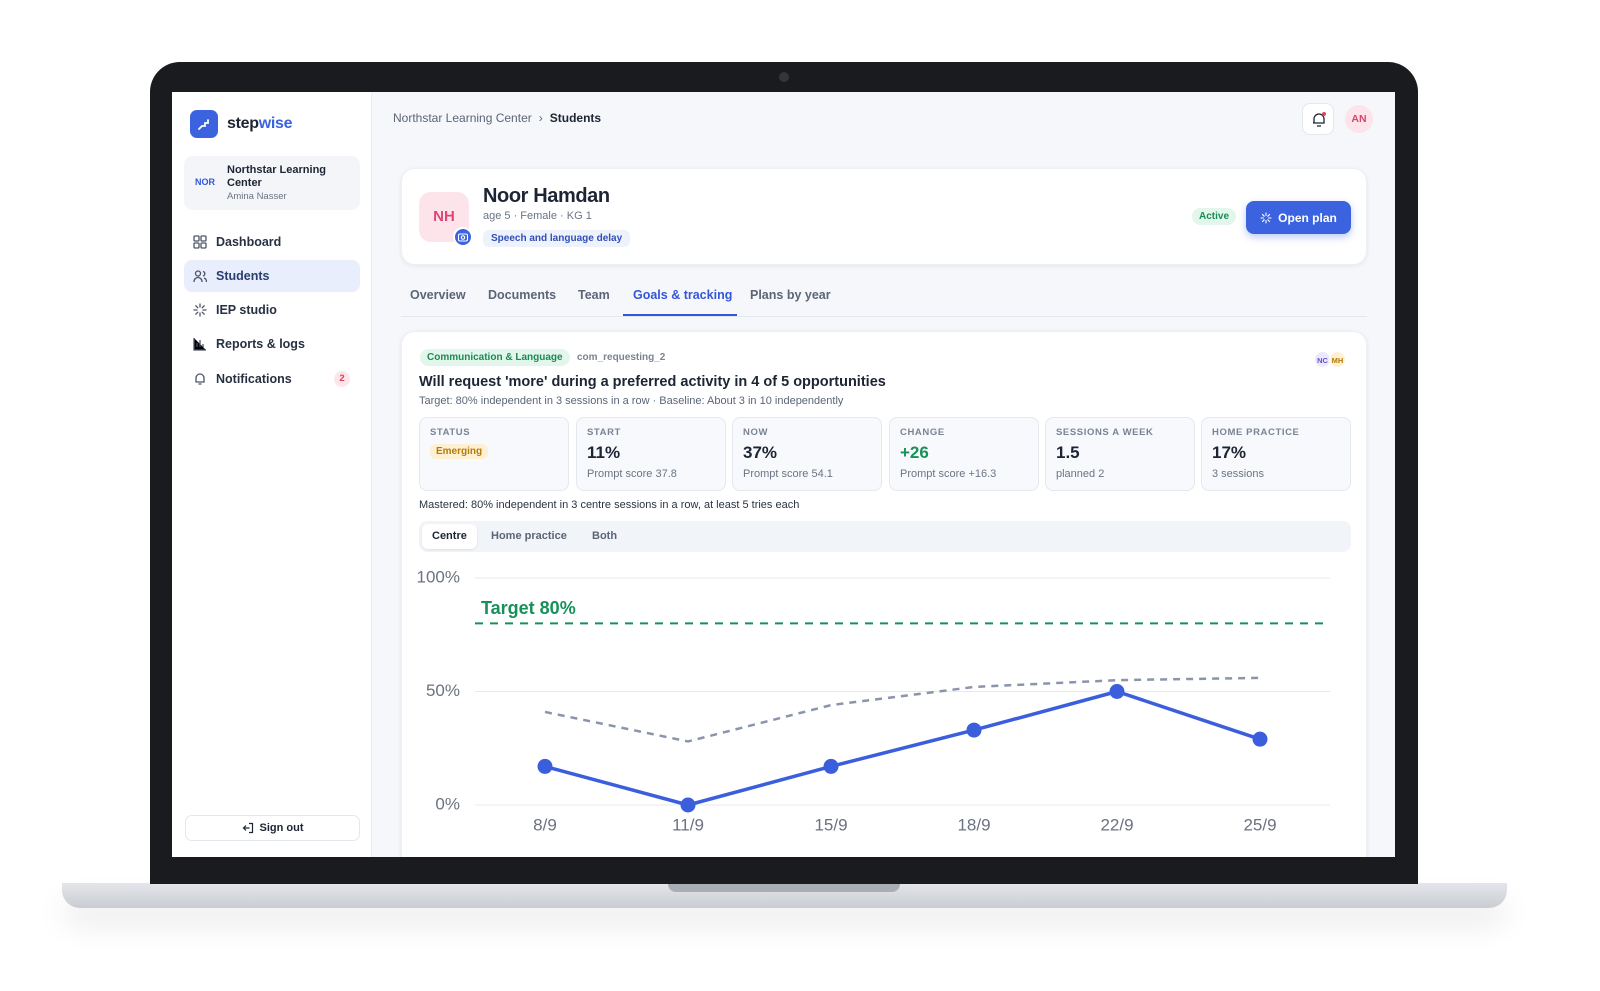 Image resolution: width=1600 pixels, height=991 pixels. I want to click on team-avatar: MH, so click(1337, 359).